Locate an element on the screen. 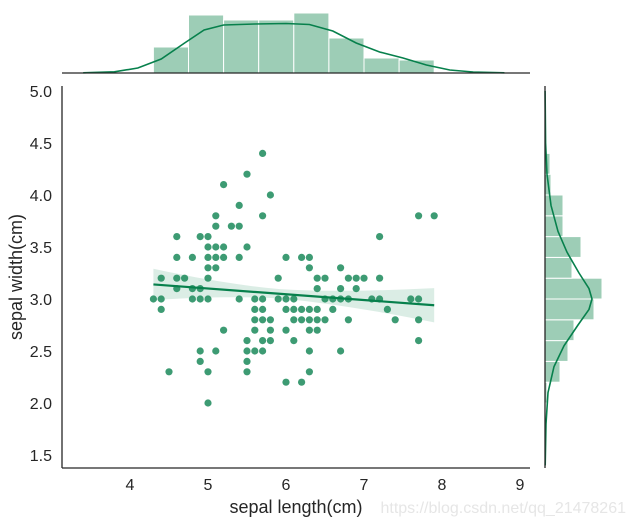 The image size is (633, 523). marginal-x-histogram is located at coordinates (293, 43).